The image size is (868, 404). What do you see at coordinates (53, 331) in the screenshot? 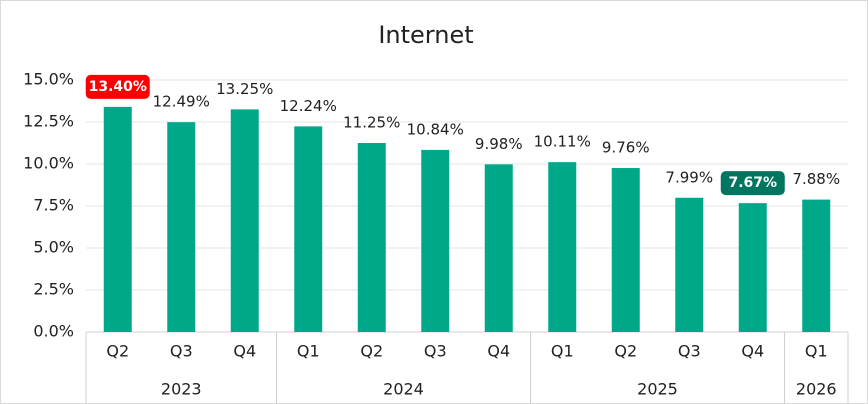
I see `y-tick-label: 0.0%` at bounding box center [53, 331].